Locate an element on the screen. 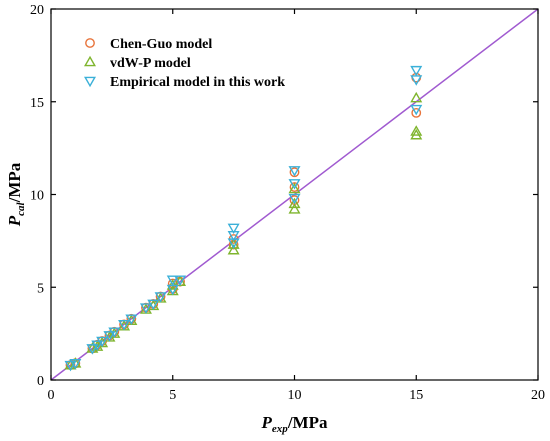  legend-item: vdW-P model is located at coordinates (137, 63).